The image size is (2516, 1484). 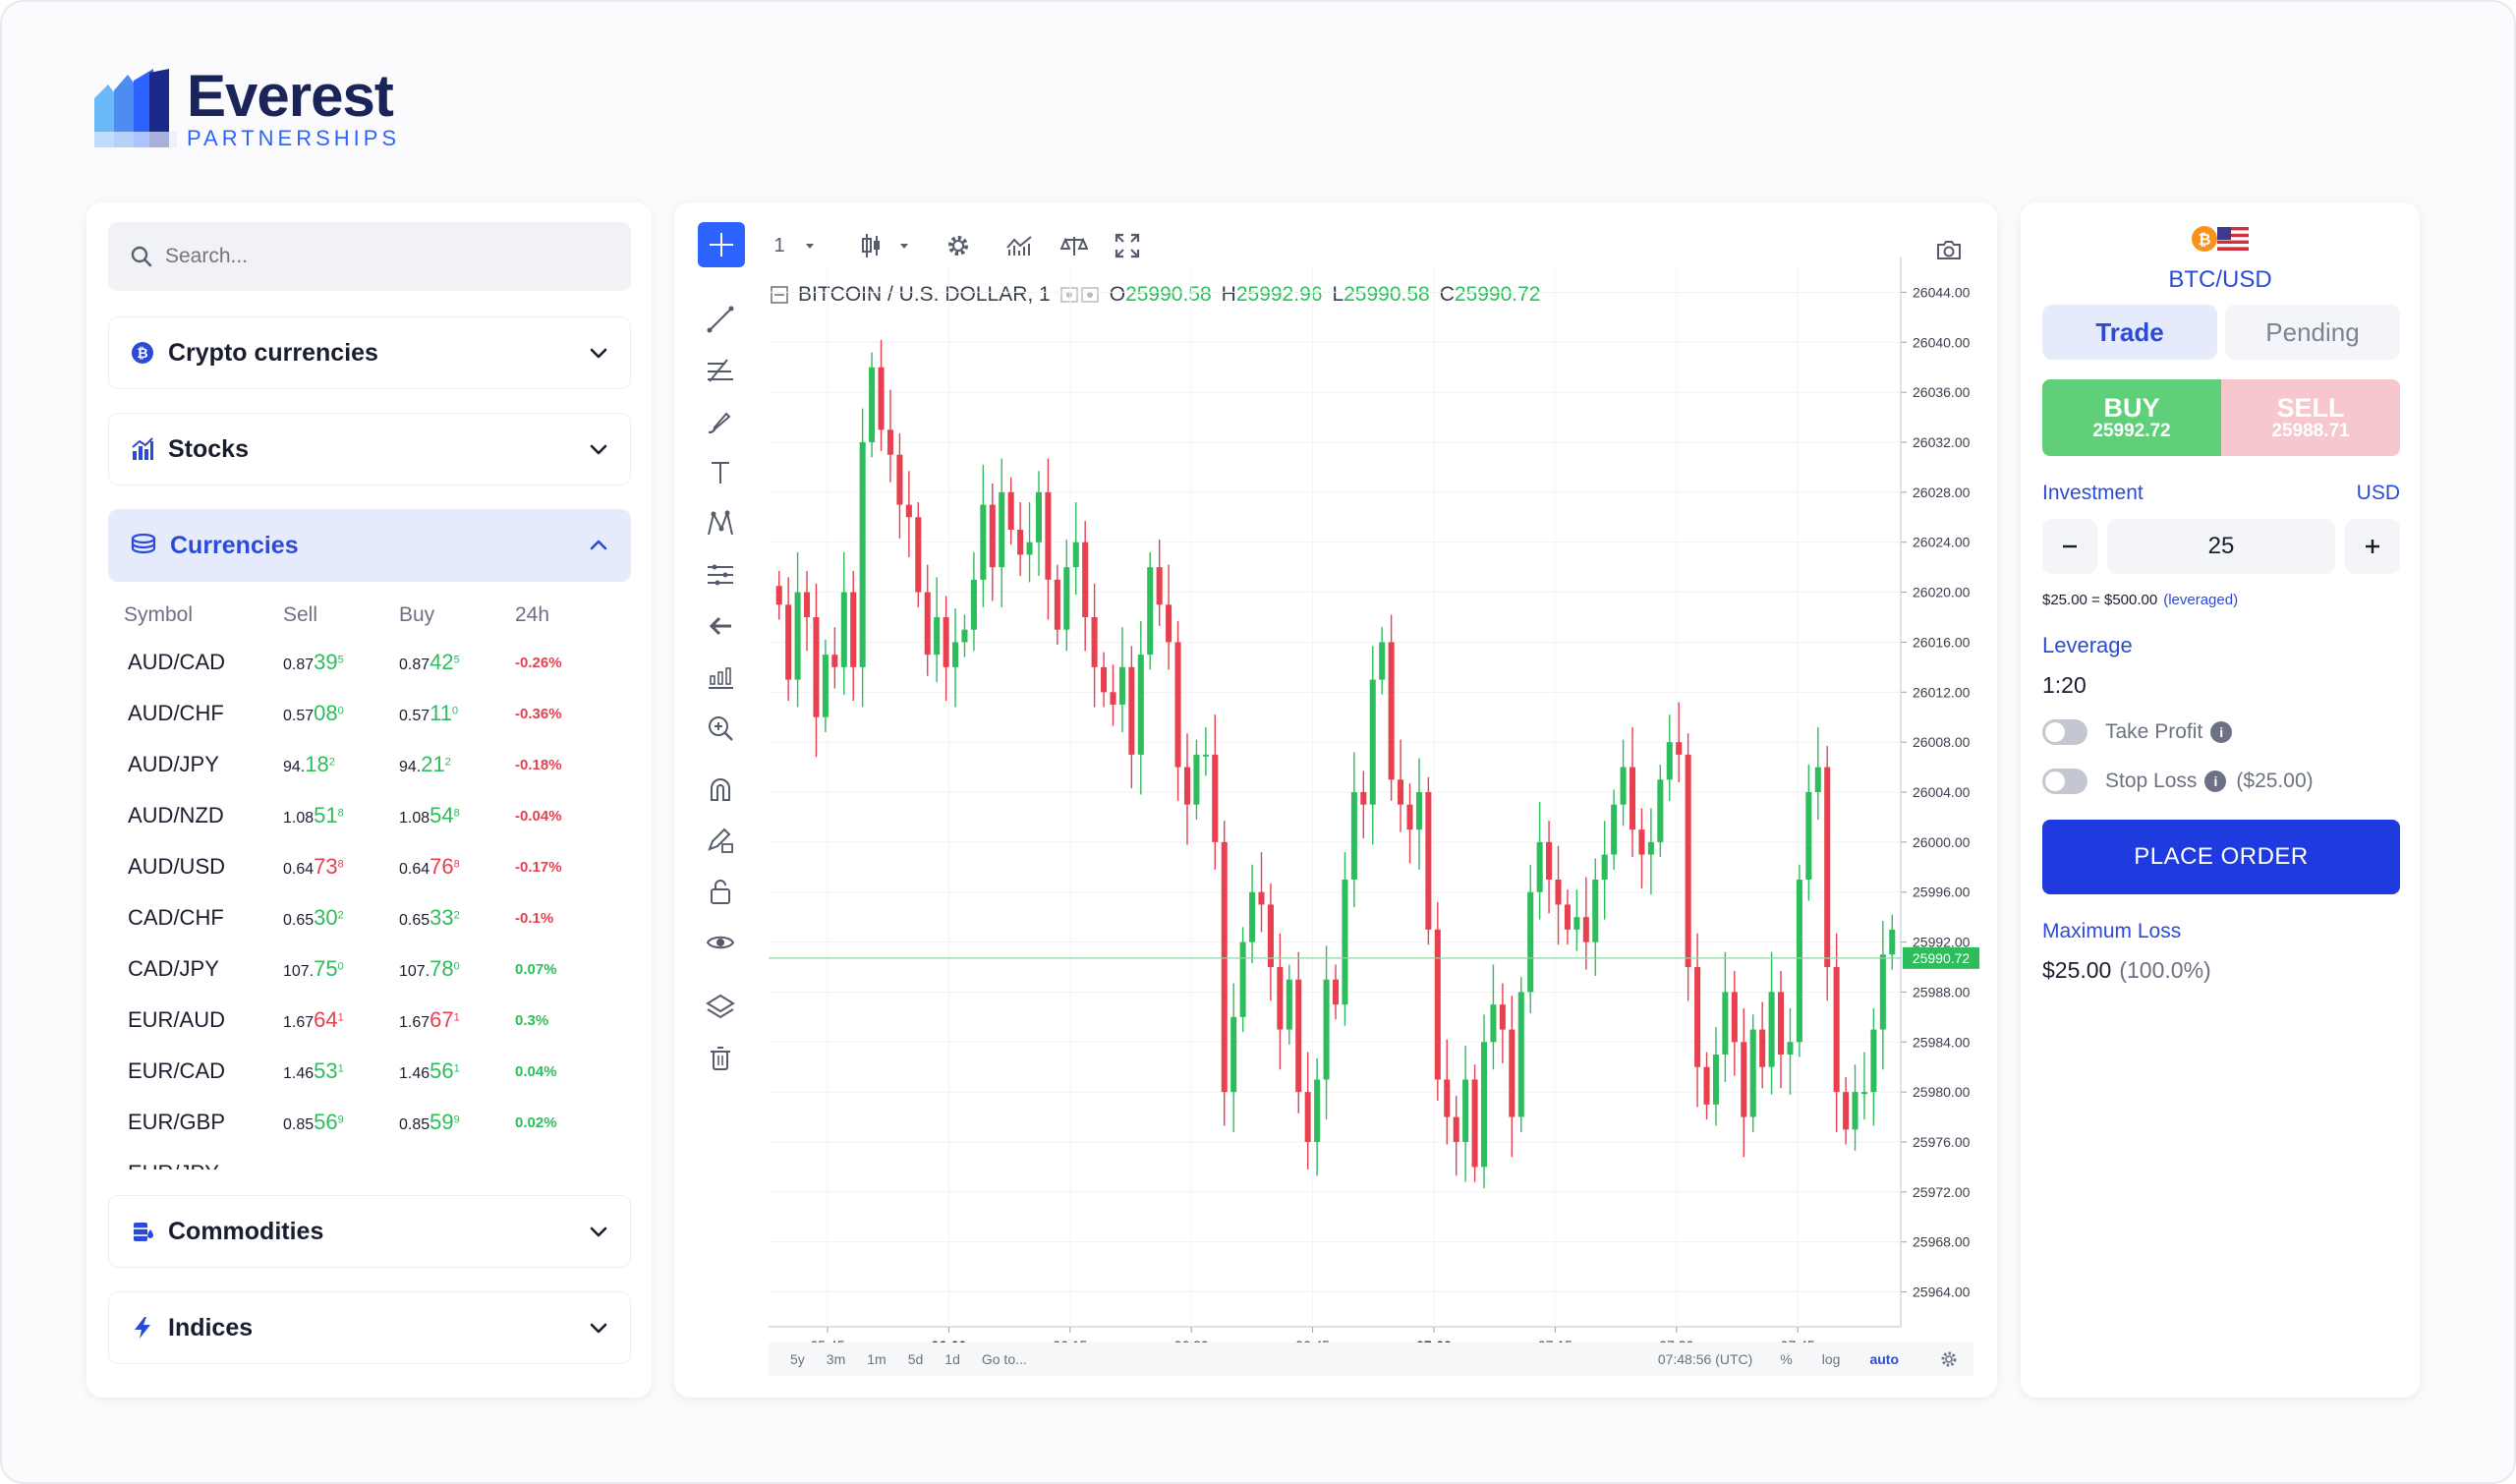 What do you see at coordinates (720, 472) in the screenshot?
I see `text-tool` at bounding box center [720, 472].